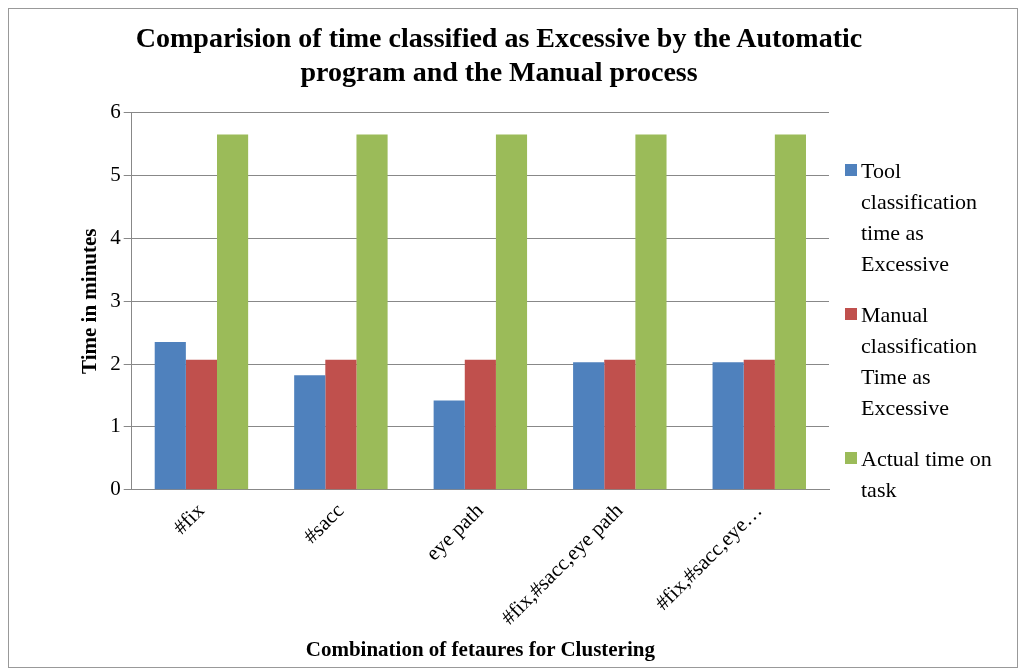 This screenshot has width=1029, height=670. Describe the element at coordinates (480, 648) in the screenshot. I see `x-axis-title: Combination of fetaures for Clustering` at that location.